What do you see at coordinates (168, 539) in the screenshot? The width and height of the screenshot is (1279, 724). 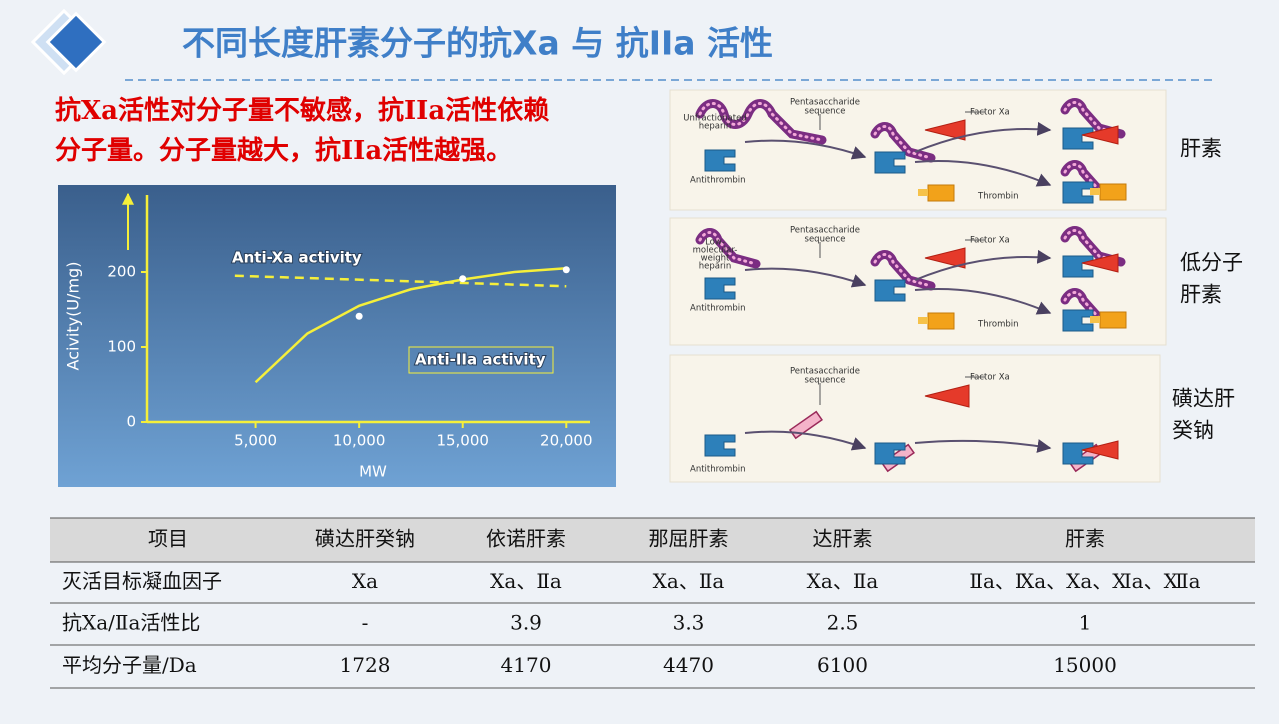 I see `table-cell: 项目` at bounding box center [168, 539].